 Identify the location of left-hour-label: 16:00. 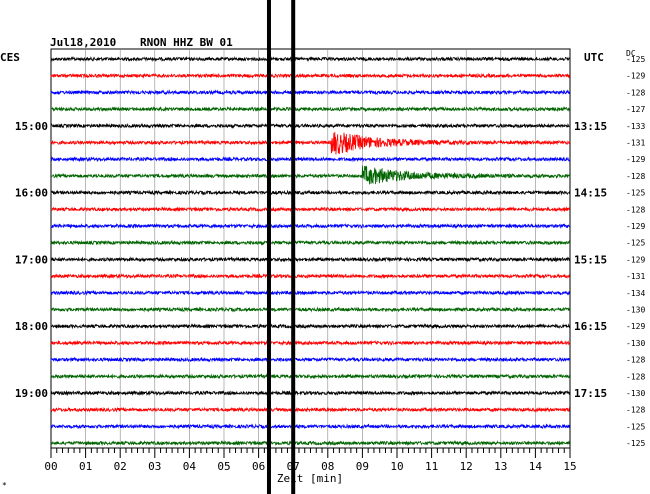
(31, 193).